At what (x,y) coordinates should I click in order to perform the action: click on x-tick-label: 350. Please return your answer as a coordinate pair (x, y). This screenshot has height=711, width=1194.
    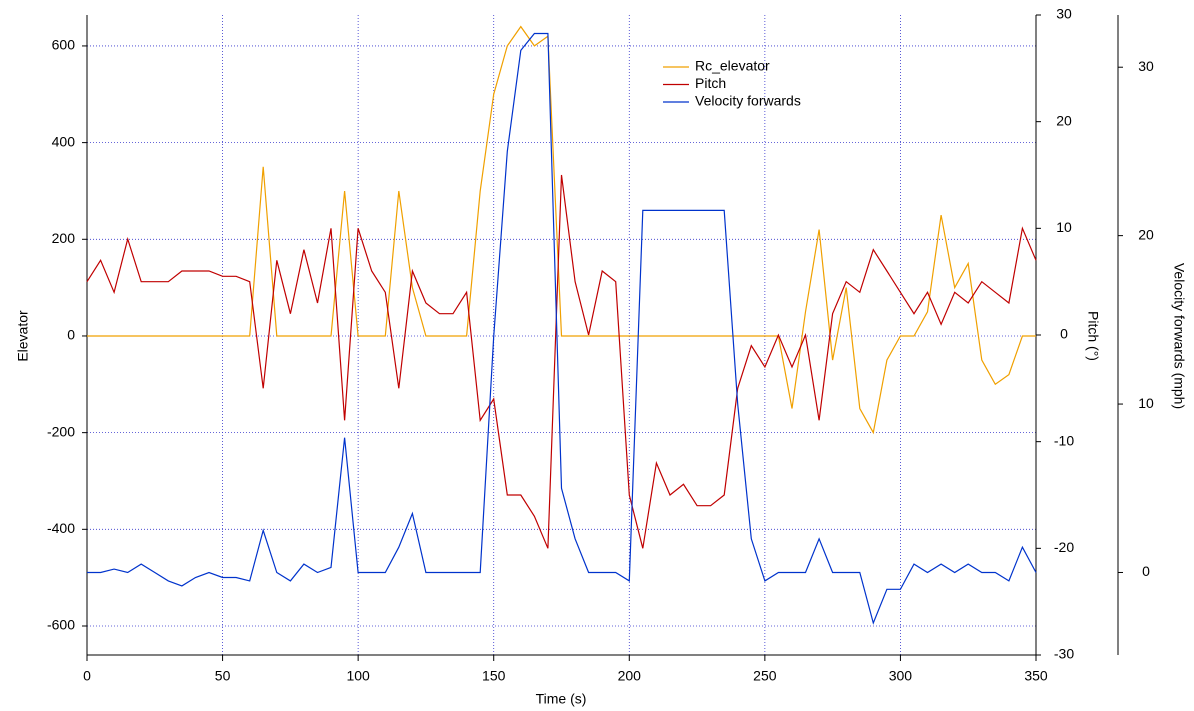
    Looking at the image, I should click on (1036, 676).